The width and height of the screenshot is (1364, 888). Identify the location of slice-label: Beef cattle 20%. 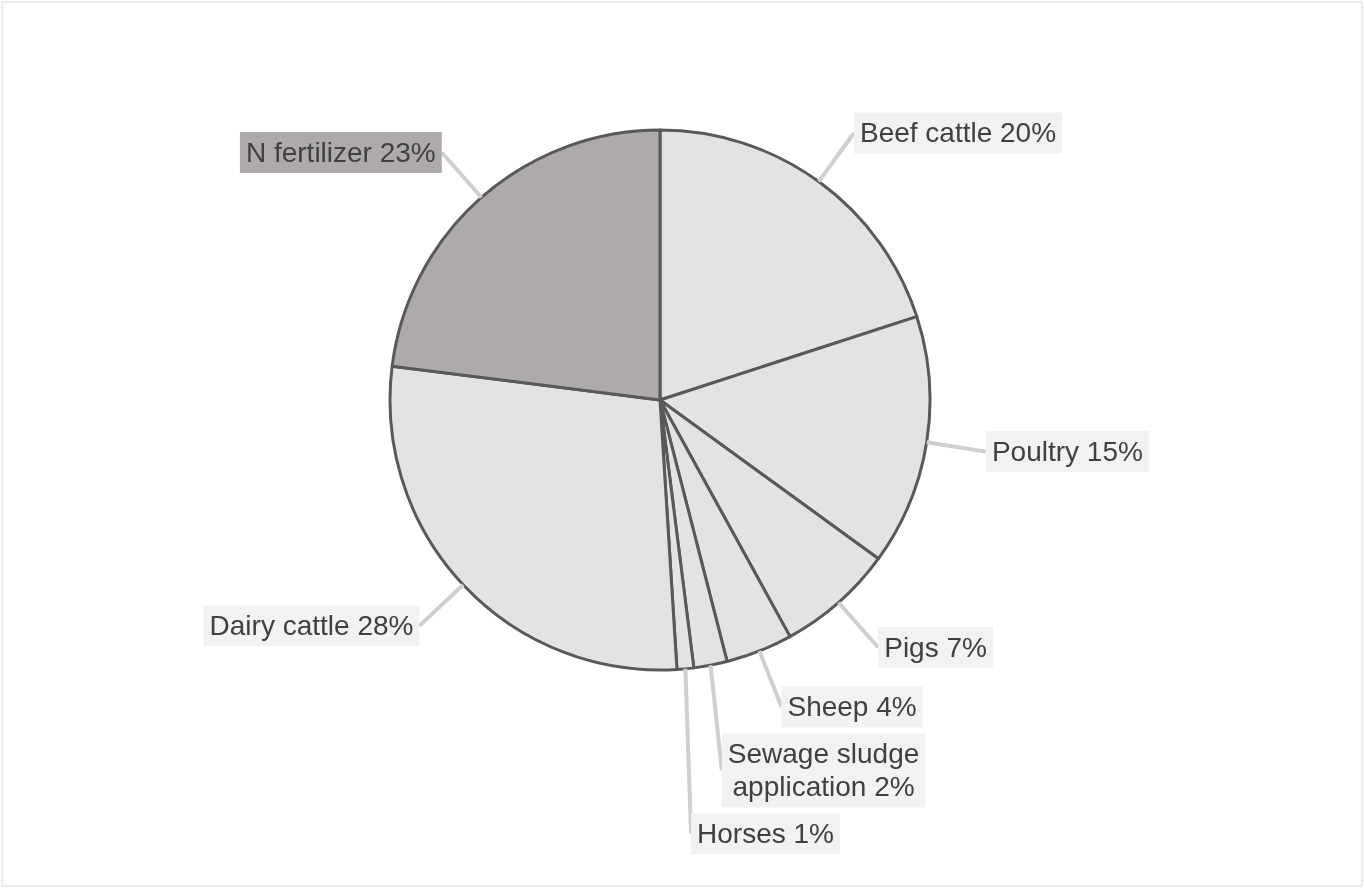
(958, 133).